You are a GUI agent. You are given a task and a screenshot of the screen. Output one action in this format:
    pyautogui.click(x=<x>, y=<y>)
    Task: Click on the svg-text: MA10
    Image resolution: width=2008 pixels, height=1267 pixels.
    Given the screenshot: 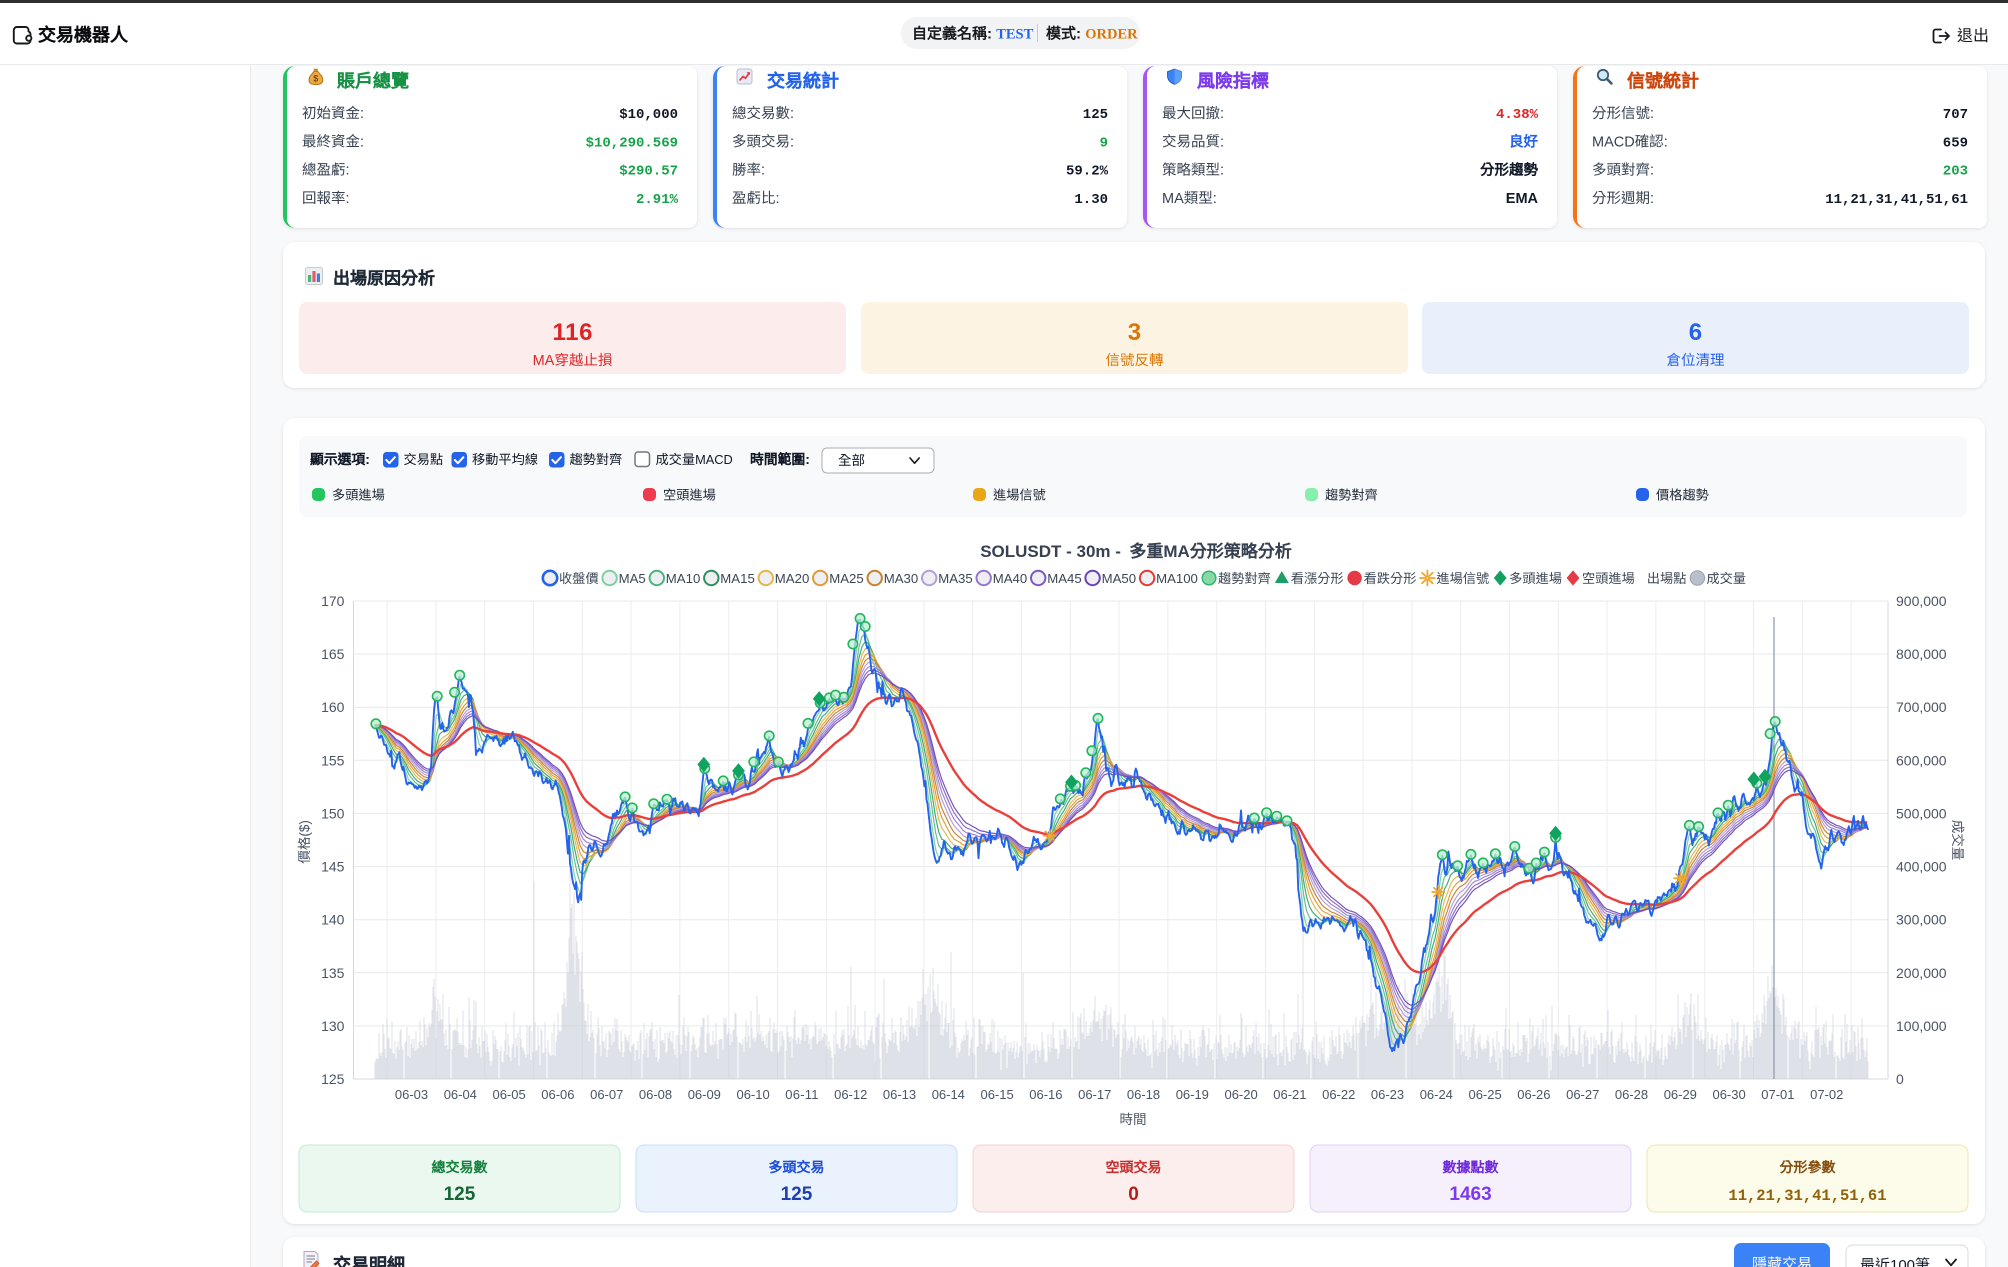 What is the action you would take?
    pyautogui.click(x=683, y=578)
    